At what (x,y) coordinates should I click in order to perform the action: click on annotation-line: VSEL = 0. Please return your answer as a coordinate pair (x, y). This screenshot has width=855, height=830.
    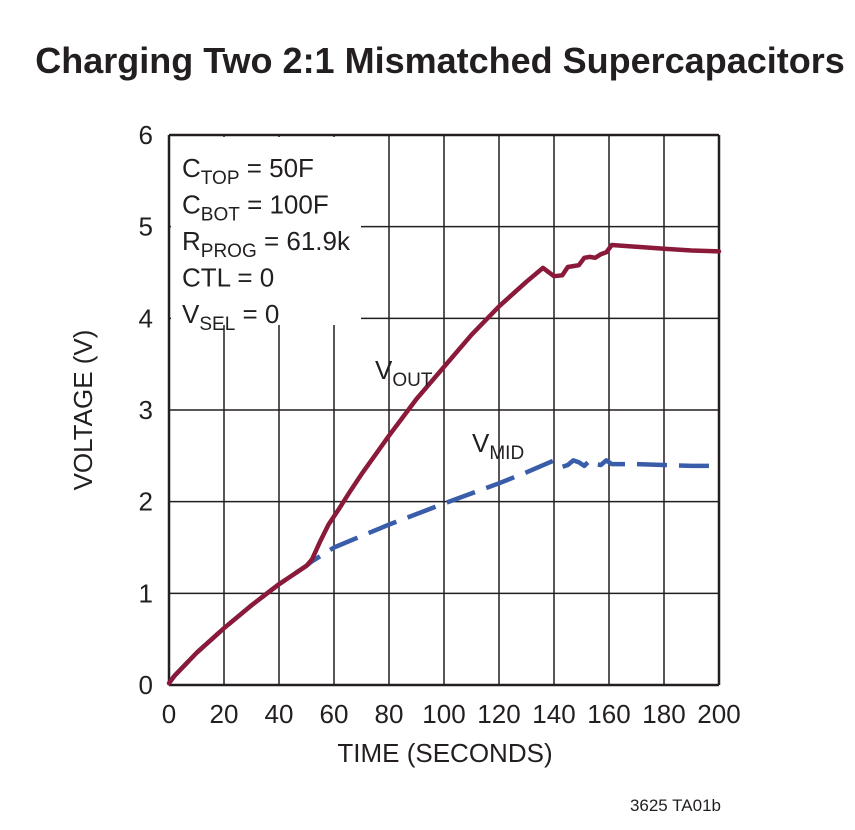
    Looking at the image, I should click on (230, 317).